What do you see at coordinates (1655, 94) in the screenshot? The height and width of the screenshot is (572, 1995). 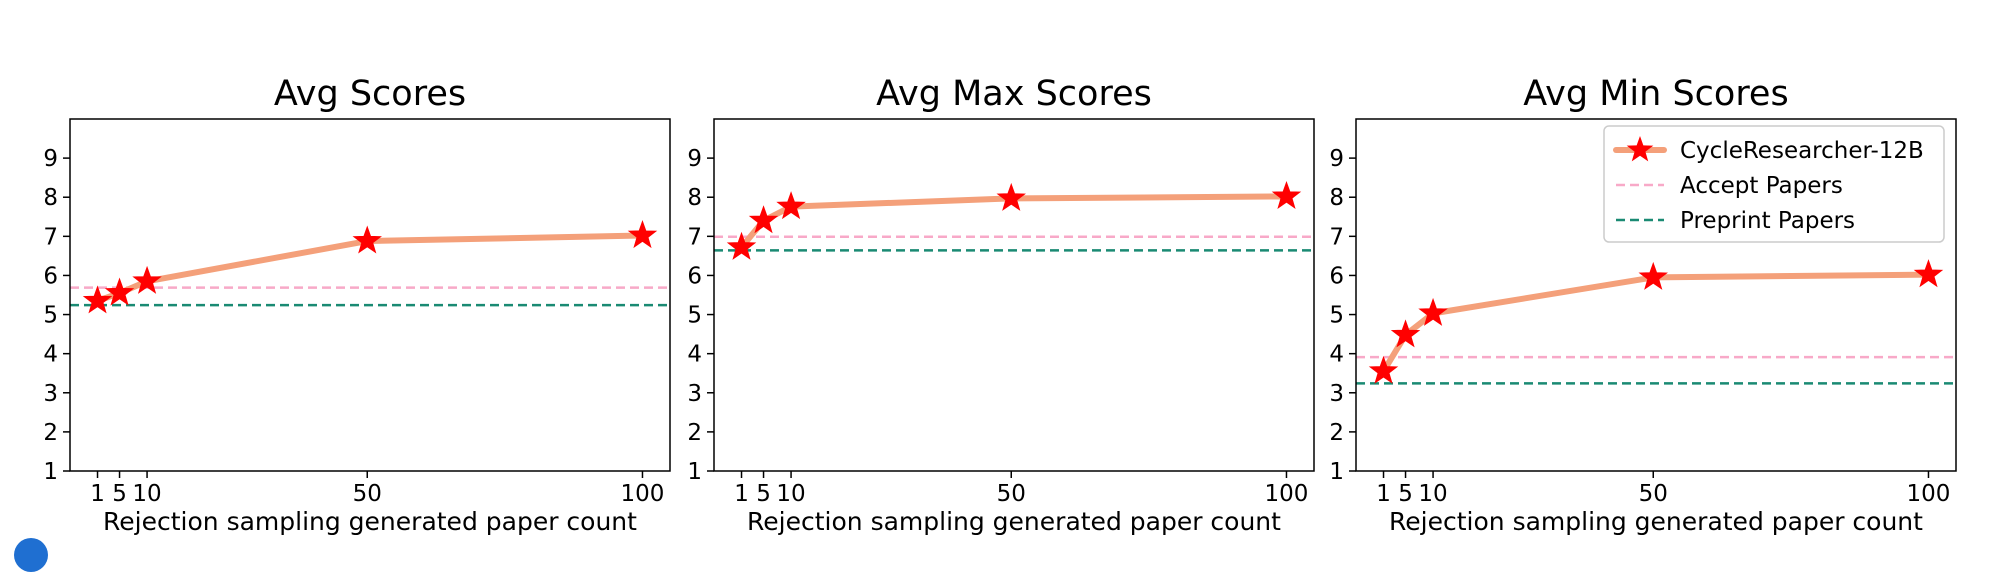 I see `chart-title: Avg Min Scores` at bounding box center [1655, 94].